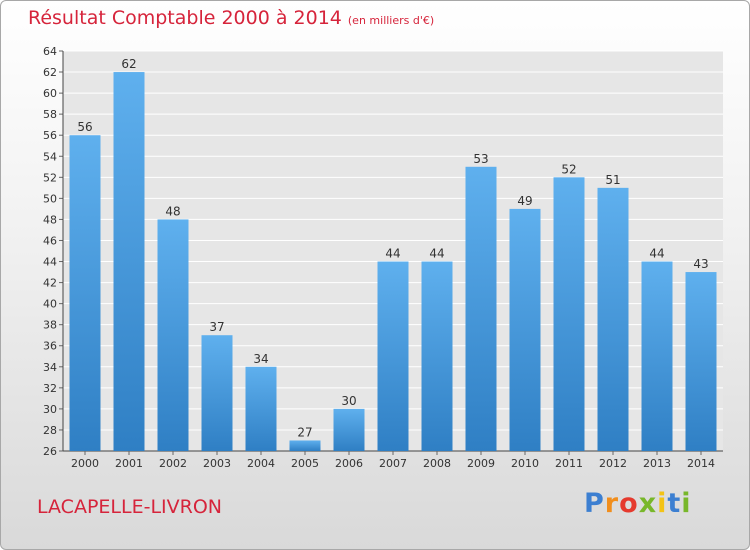 The height and width of the screenshot is (550, 750). Describe the element at coordinates (525, 329) in the screenshot. I see `bar-2010` at that location.